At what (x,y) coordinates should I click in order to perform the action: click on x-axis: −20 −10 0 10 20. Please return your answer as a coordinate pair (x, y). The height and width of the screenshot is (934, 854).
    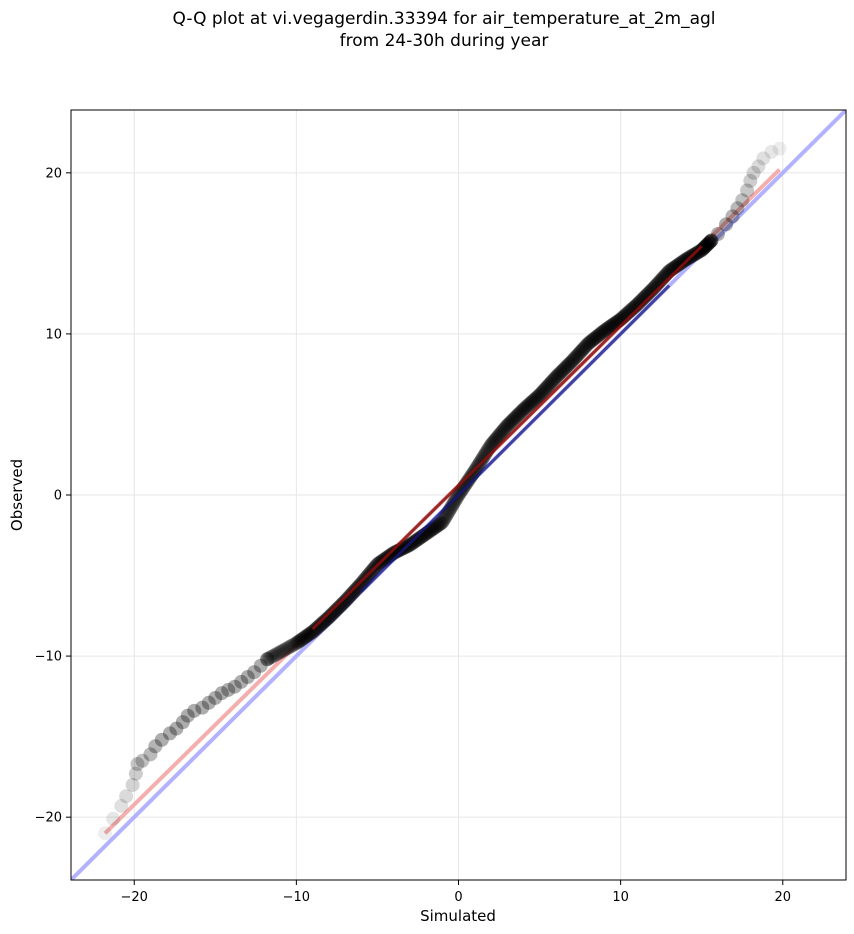
    Looking at the image, I should click on (456, 892).